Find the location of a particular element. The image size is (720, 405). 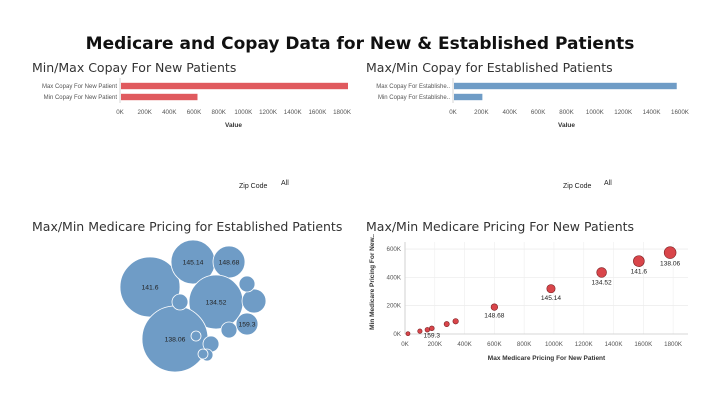

bubble-label: 145.14 is located at coordinates (193, 262).